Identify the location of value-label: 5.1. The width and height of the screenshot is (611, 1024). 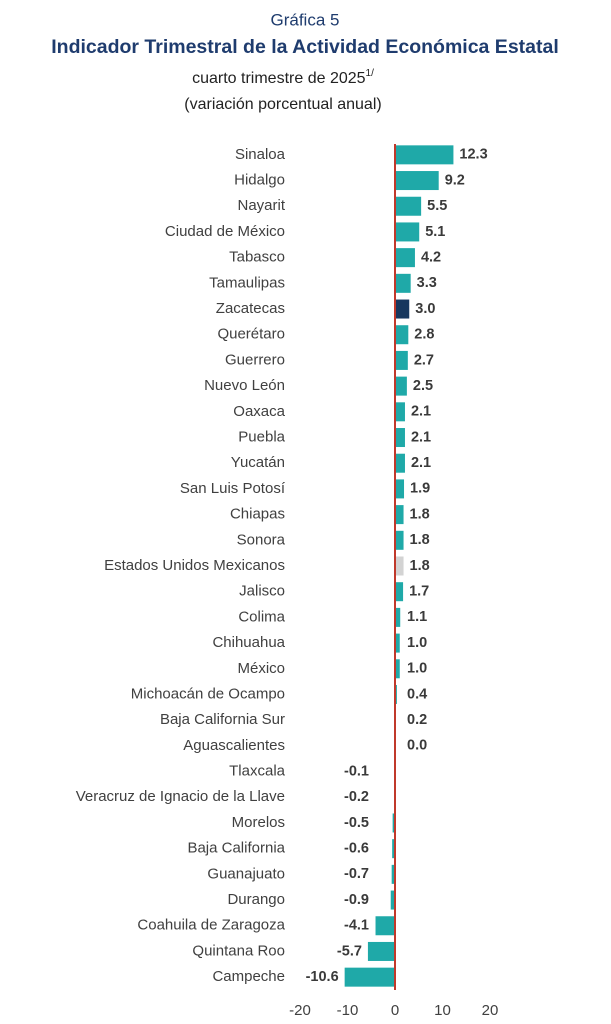
(435, 232).